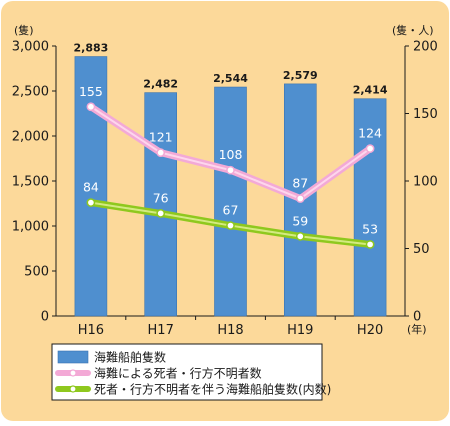 Image resolution: width=450 pixels, height=426 pixels. I want to click on x-tick-label: H17, so click(161, 330).